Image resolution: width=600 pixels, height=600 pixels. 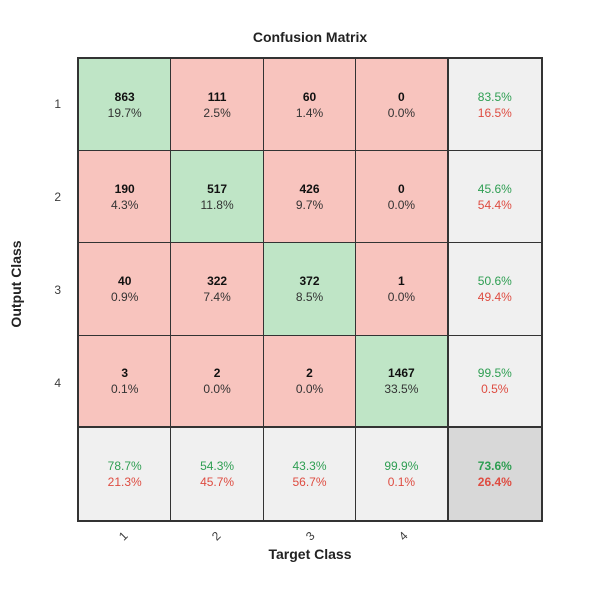 I want to click on total-accuracy-cell: 73.6% 26.4%, so click(x=494, y=473).